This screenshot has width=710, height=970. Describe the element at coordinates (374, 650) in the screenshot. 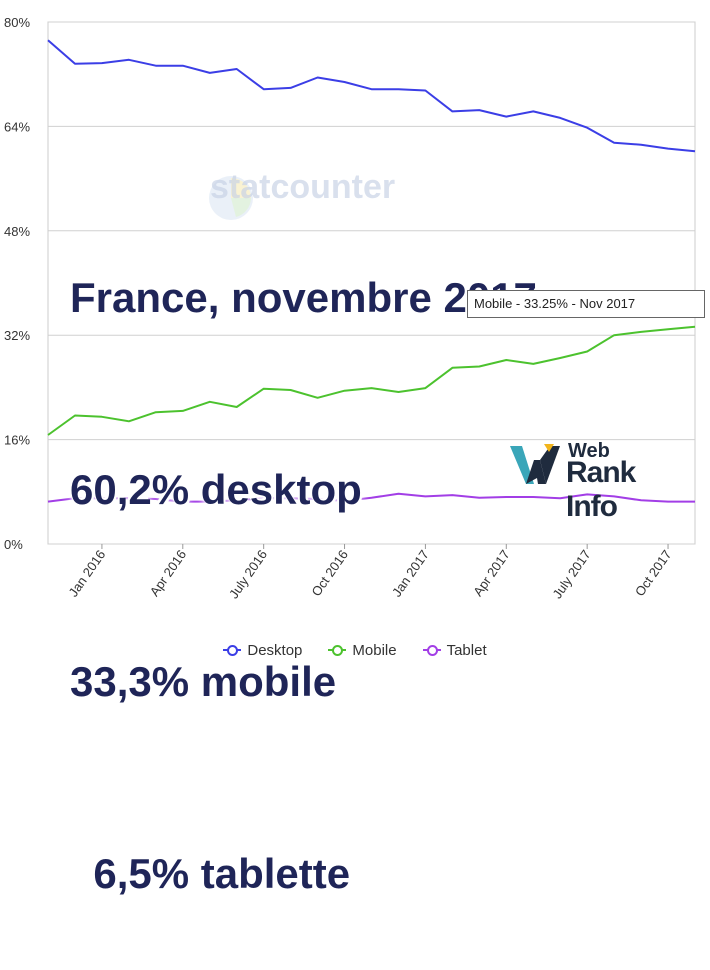

I see `legend-mobile-label: Mobile` at that location.